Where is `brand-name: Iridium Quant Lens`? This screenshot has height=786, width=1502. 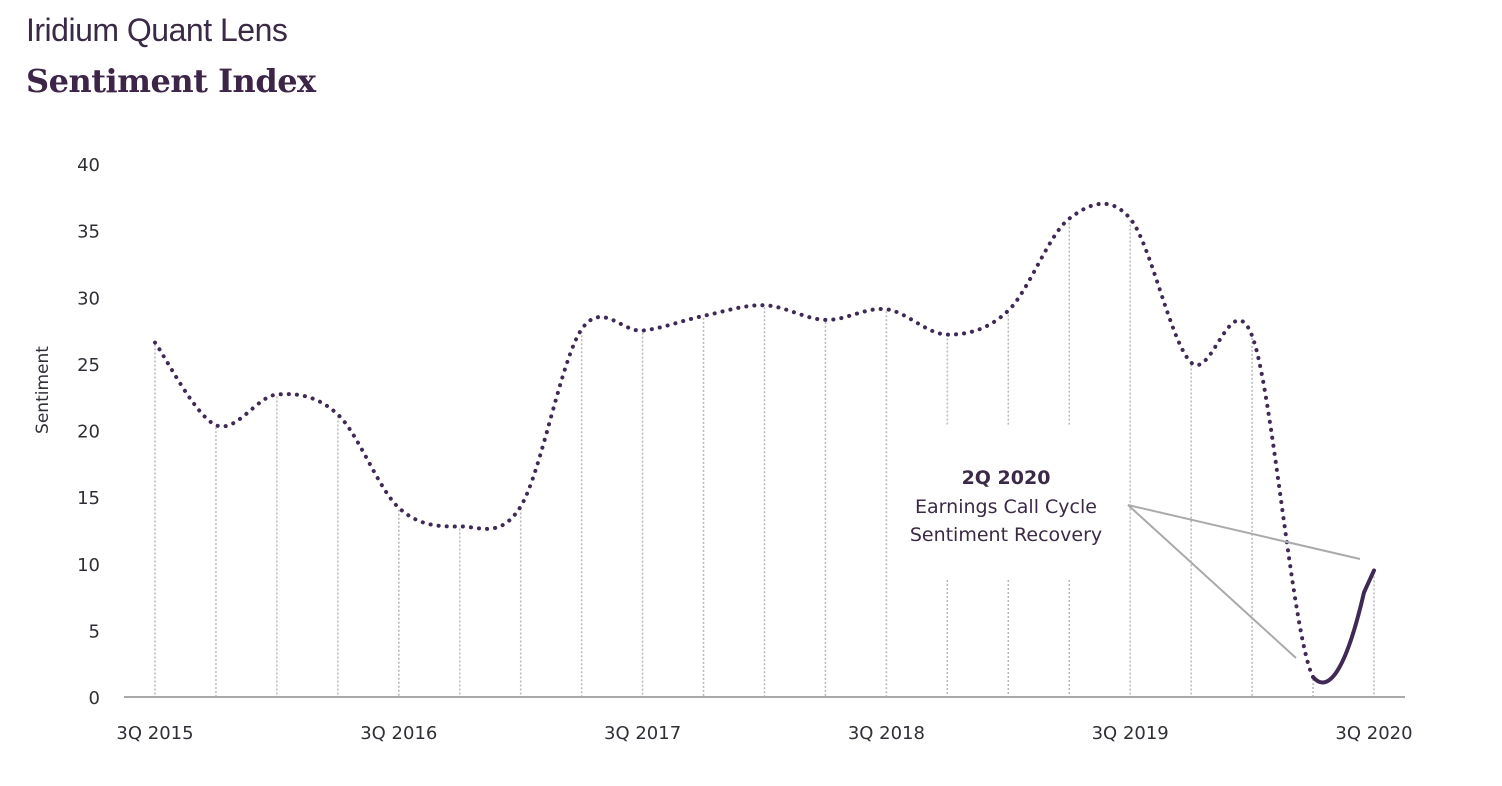
brand-name: Iridium Quant Lens is located at coordinates (157, 30).